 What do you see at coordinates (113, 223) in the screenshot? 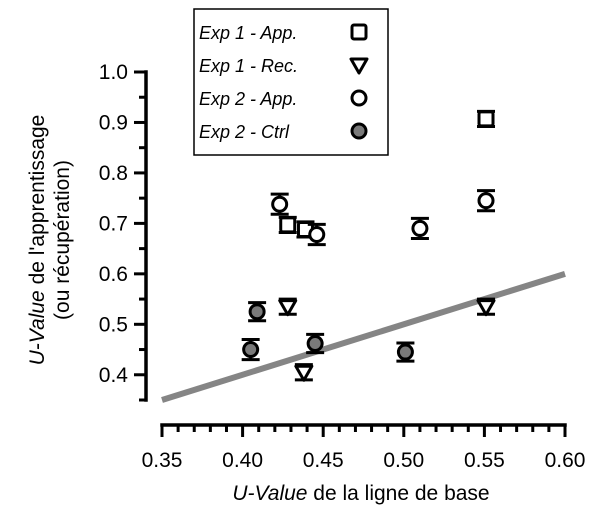
I see `y-tick-label: 0.7` at bounding box center [113, 223].